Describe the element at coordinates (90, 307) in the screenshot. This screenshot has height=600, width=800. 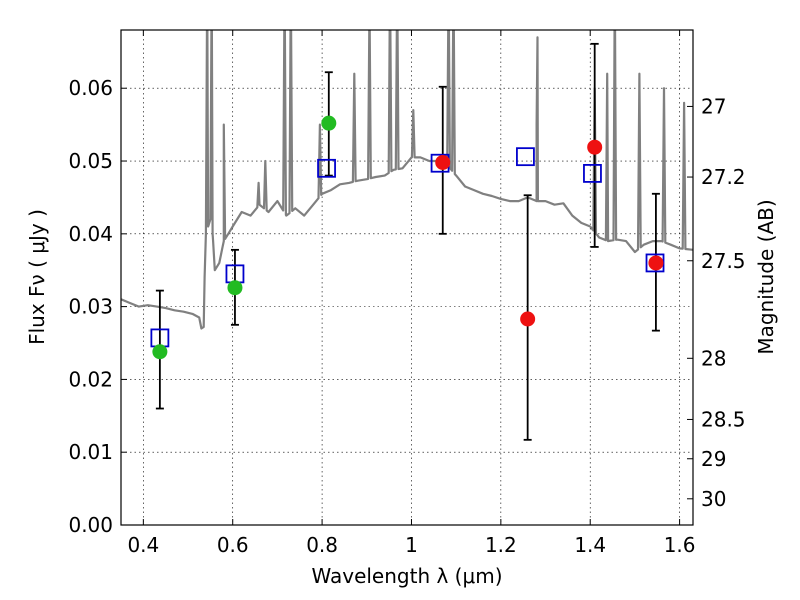
I see `y-tick-label: 0.03` at that location.